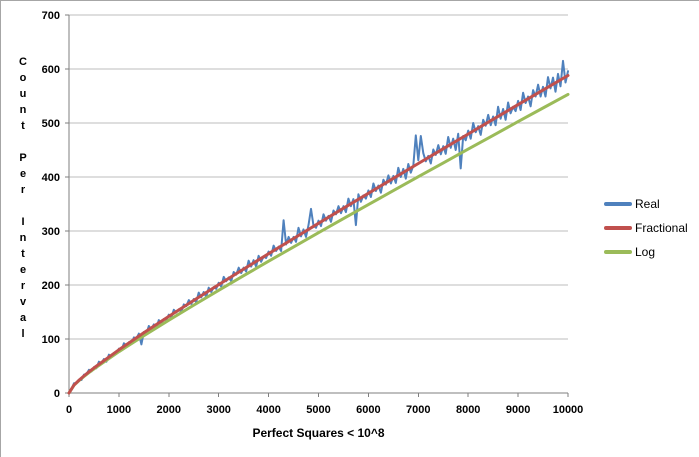 Image resolution: width=699 pixels, height=457 pixels. Describe the element at coordinates (169, 410) in the screenshot. I see `x-tick-label: 2000` at that location.